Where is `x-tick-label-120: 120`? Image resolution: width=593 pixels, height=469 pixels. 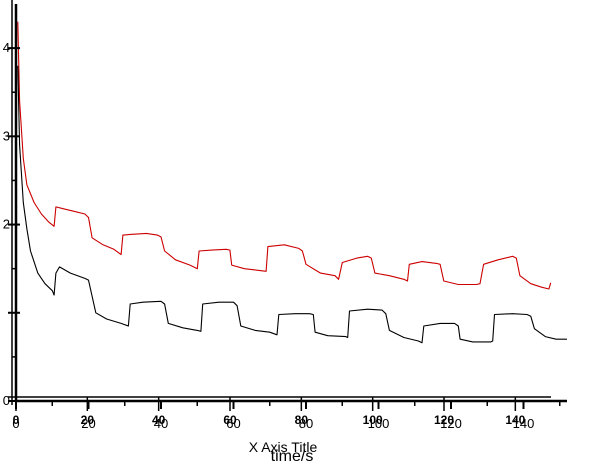 x-tick-label-120: 120 is located at coordinates (451, 423).